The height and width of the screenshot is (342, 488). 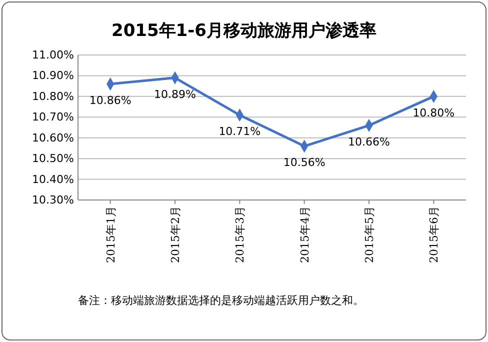 I want to click on text: 备注：移动端旅游数据选择的是移动端越活跃用户数之和。, so click(x=221, y=301).